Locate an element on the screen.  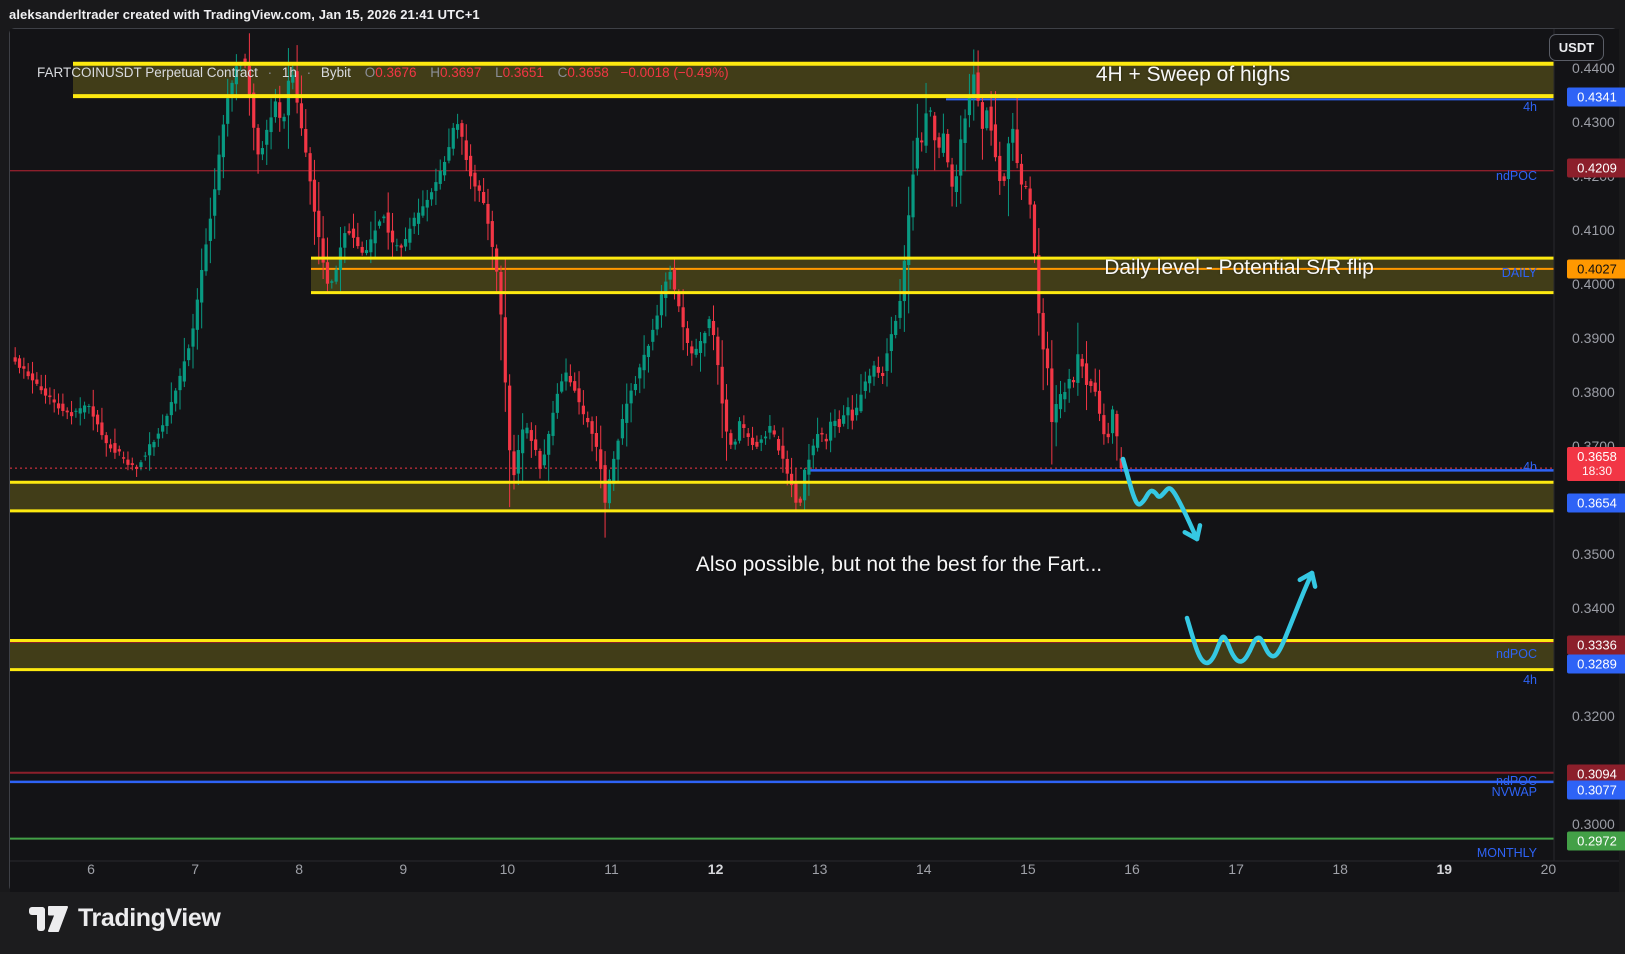
price-tick-0.3500: 0.3500 is located at coordinates (1593, 553).